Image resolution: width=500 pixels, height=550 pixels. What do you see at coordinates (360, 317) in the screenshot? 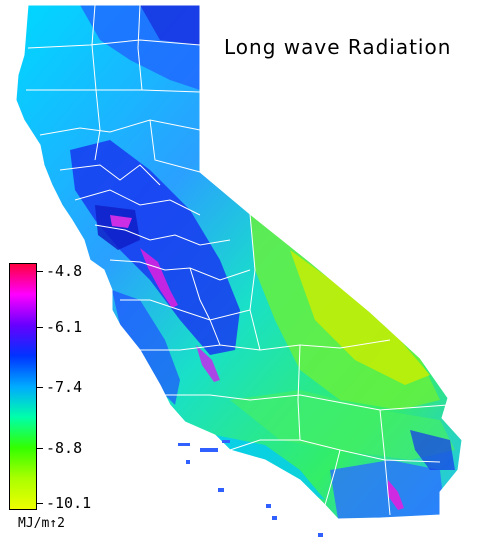
I see `region-desert-high` at bounding box center [360, 317].